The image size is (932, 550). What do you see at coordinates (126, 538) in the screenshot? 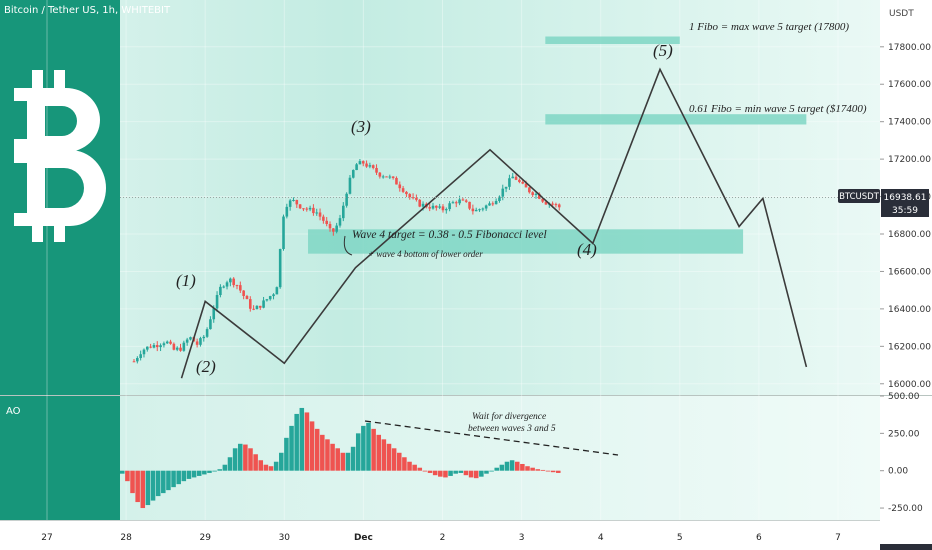
I see `x-tick-label: 28` at bounding box center [126, 538].